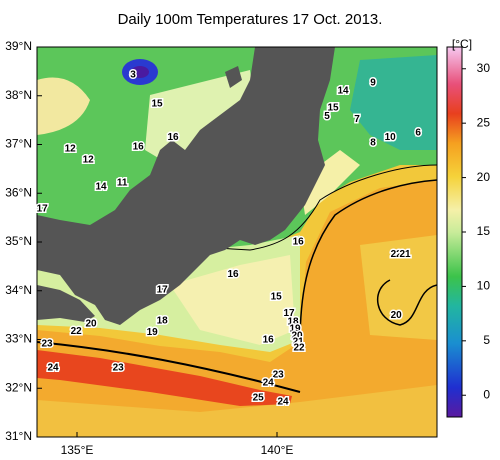 The image size is (500, 460). Describe the element at coordinates (484, 231) in the screenshot. I see `colorbar-tick-label: 15` at that location.